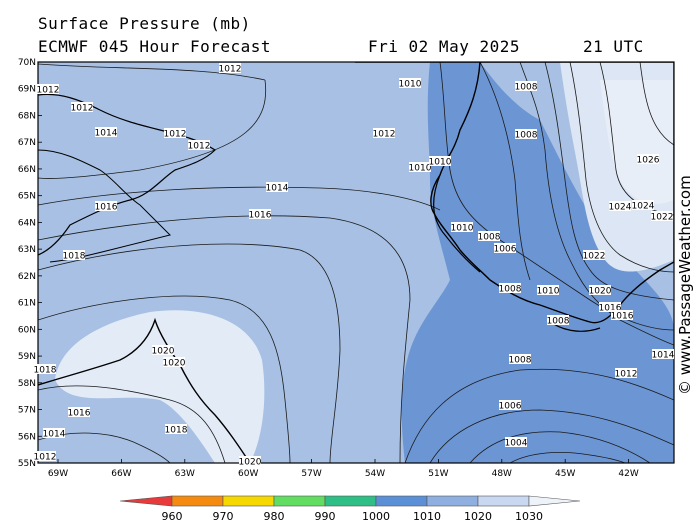 The height and width of the screenshot is (525, 700). Describe the element at coordinates (274, 516) in the screenshot. I see `legend-label: 980` at that location.